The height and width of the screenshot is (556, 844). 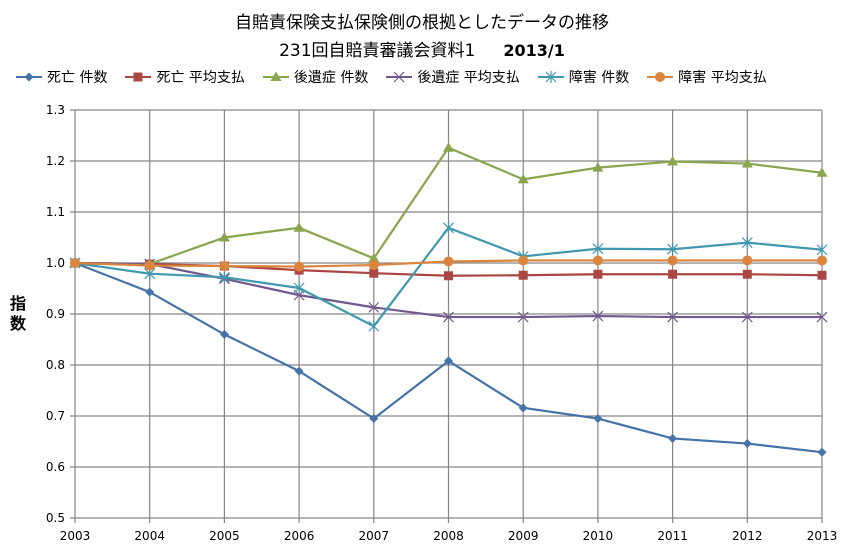 I want to click on legend-label: 死亡 平均支払, so click(x=200, y=78).